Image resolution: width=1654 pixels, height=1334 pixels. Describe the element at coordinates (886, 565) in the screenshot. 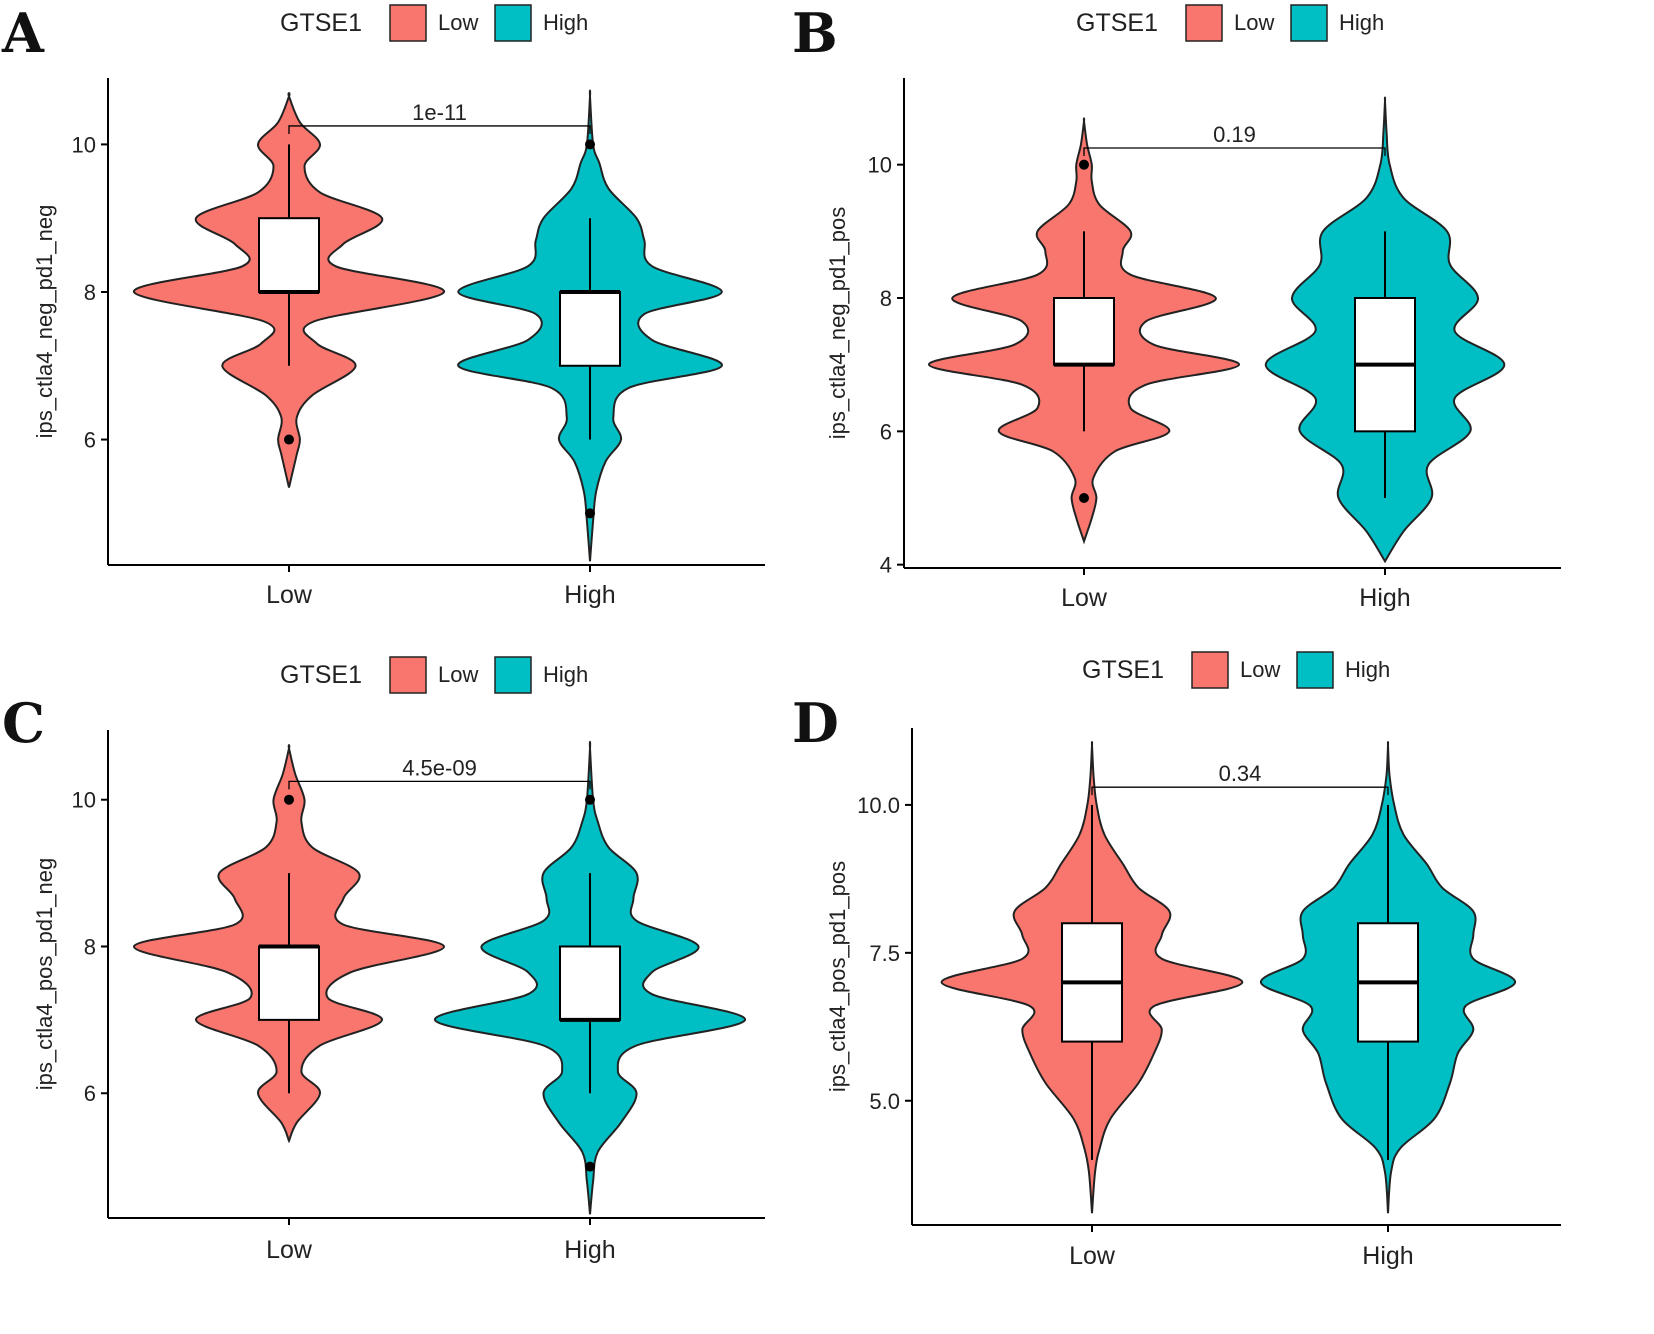

I see `y-tick-label: 4` at that location.